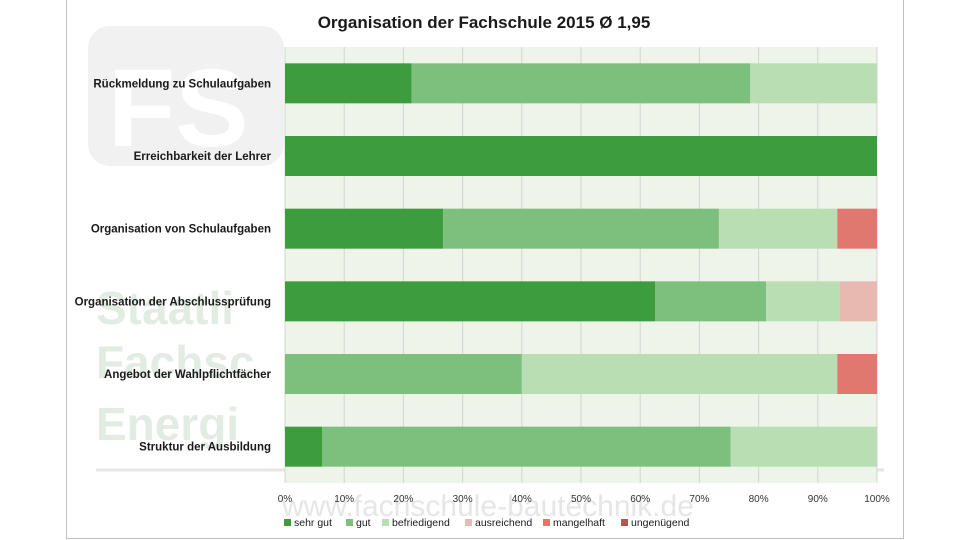 The width and height of the screenshot is (960, 540). Describe the element at coordinates (303, 446) in the screenshot. I see `bar-5-sehr-gut` at that location.